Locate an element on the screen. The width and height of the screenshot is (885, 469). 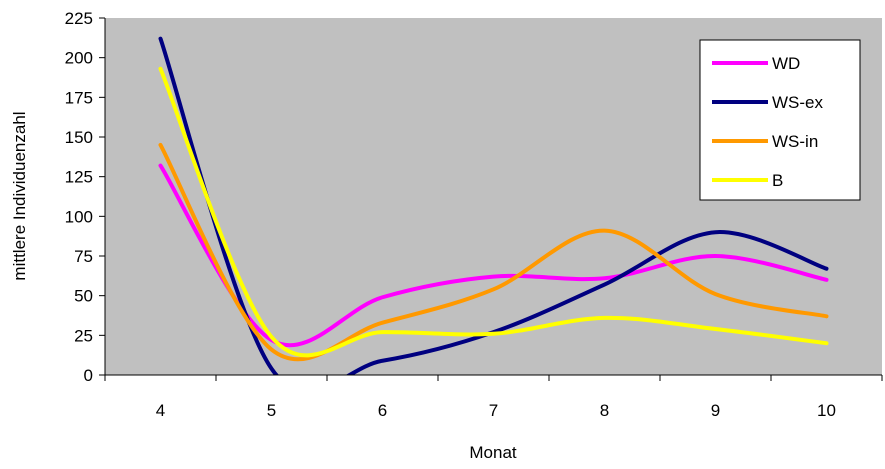
y-tick-labels: 0 25 50 75 100 125 150 175 200 225 is located at coordinates (85, 197).